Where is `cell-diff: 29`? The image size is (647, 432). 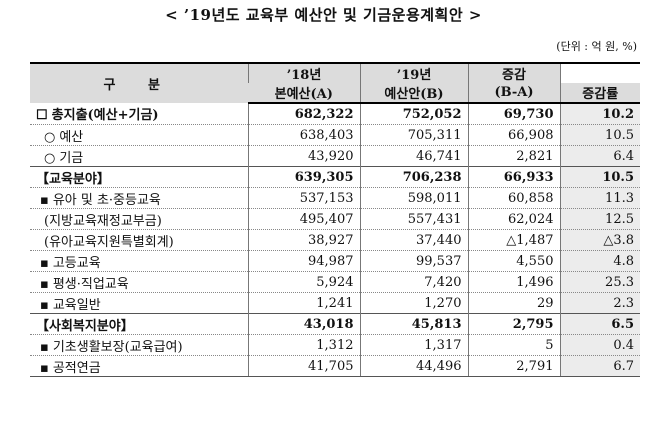 cell-diff: 29 is located at coordinates (513, 303).